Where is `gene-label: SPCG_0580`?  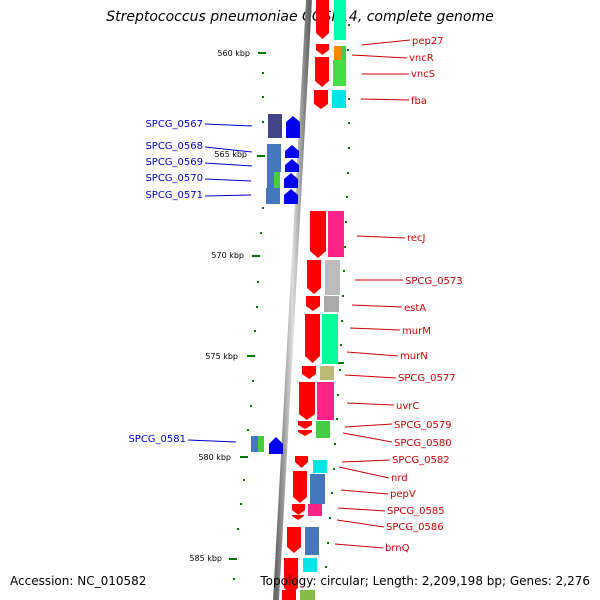 gene-label: SPCG_0580 is located at coordinates (423, 443).